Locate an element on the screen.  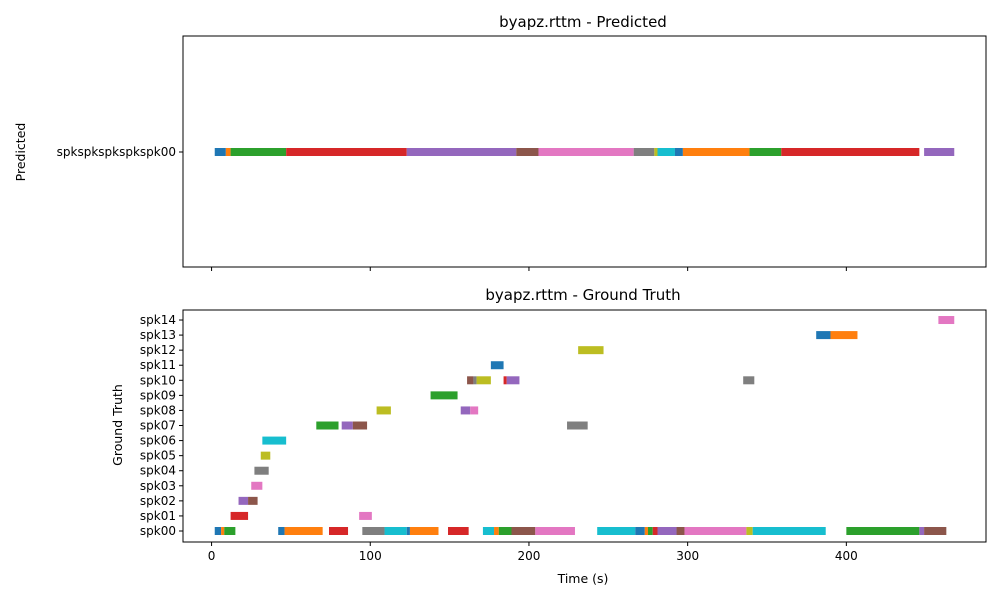
y-tick-label-spk10: spk10 is located at coordinates (158, 380).